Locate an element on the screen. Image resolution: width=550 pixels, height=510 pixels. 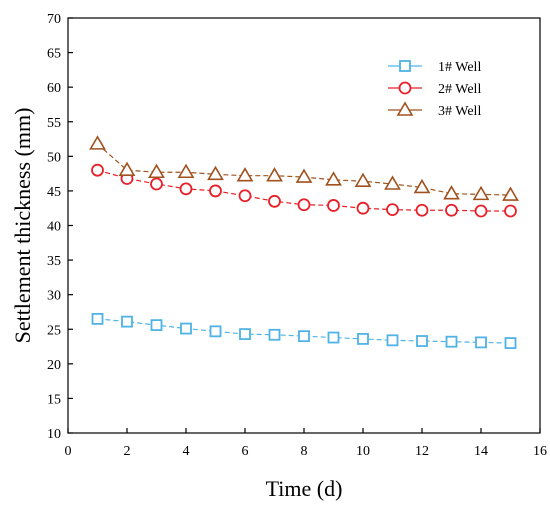
x-tick-label: 8 is located at coordinates (304, 451).